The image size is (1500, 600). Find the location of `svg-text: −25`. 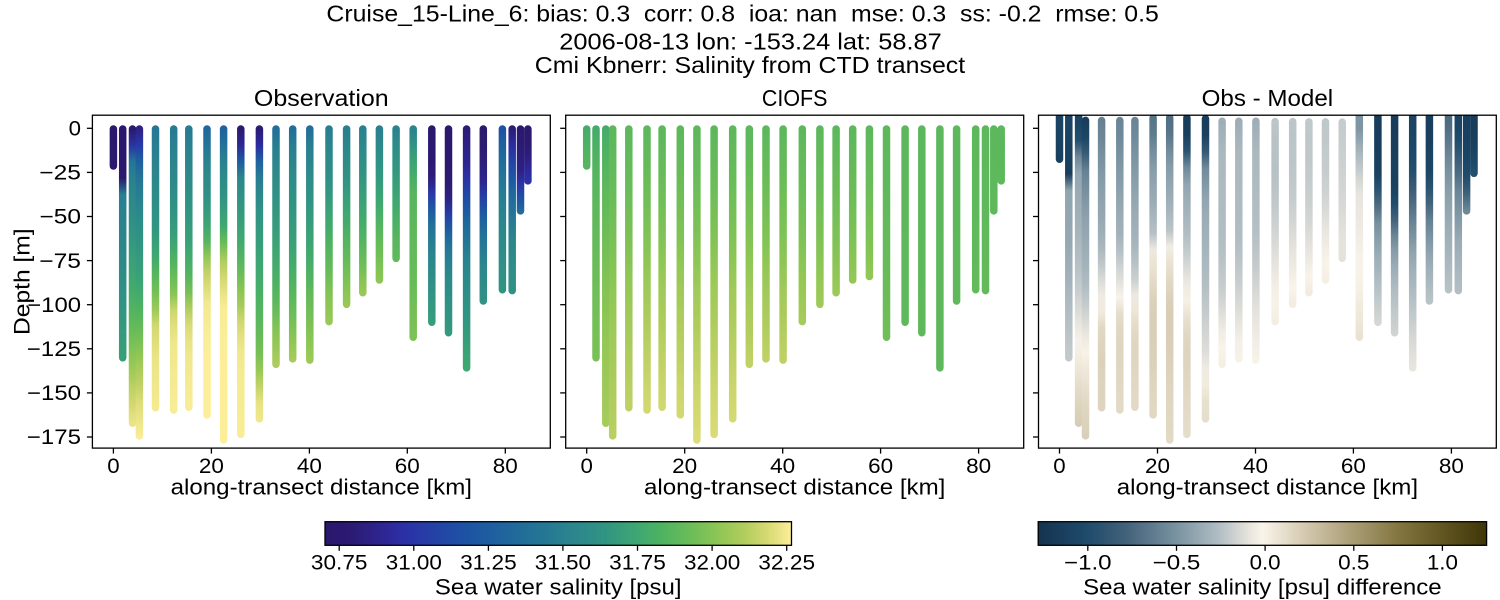

svg-text: −25 is located at coordinates (60, 173).